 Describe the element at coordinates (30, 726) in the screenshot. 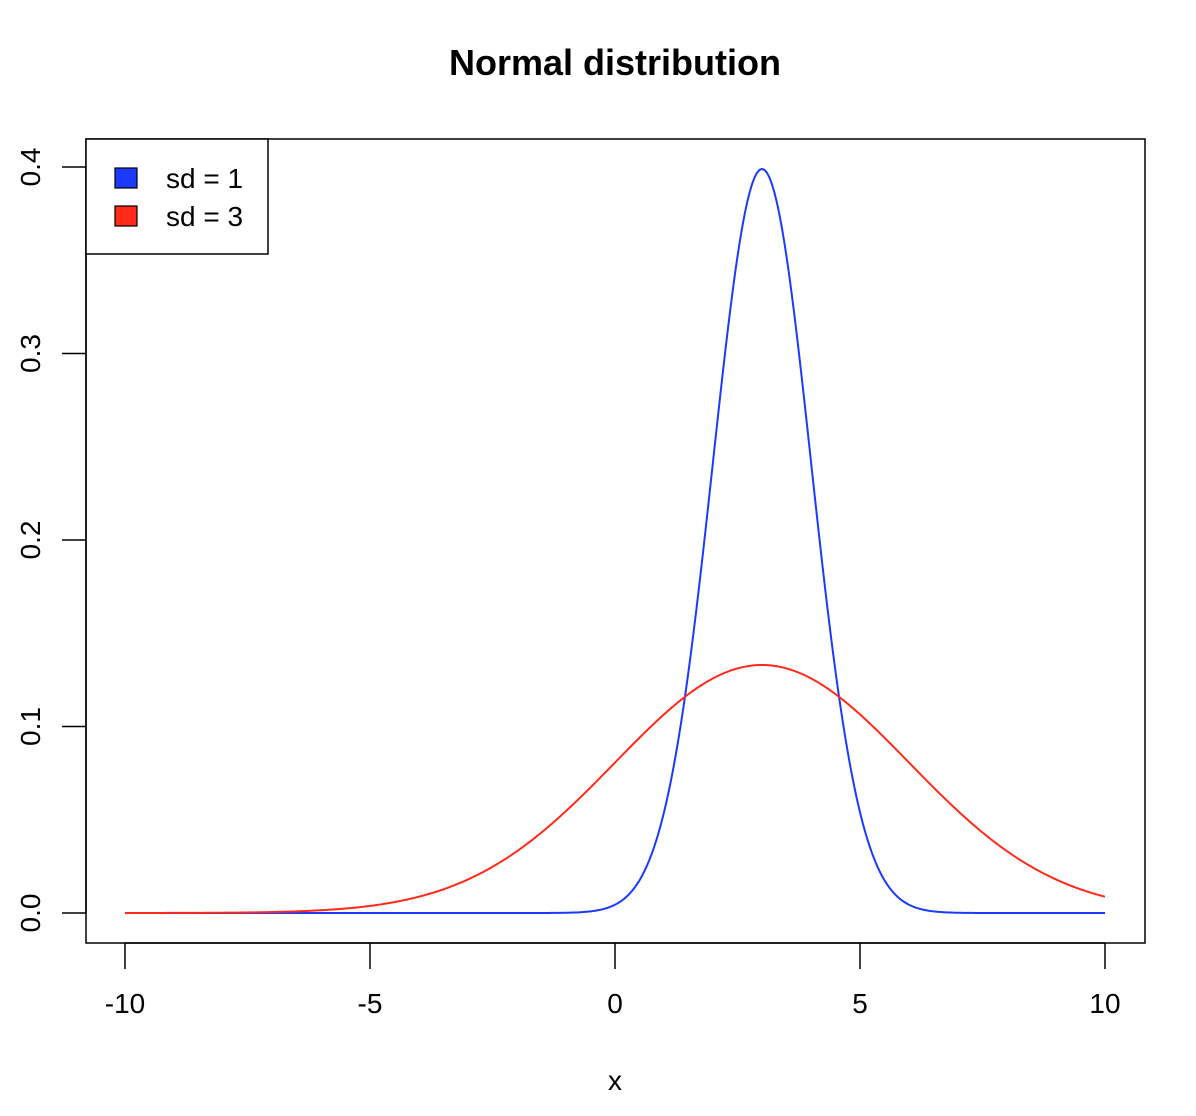

I see `y-tick-label: 0.1` at that location.